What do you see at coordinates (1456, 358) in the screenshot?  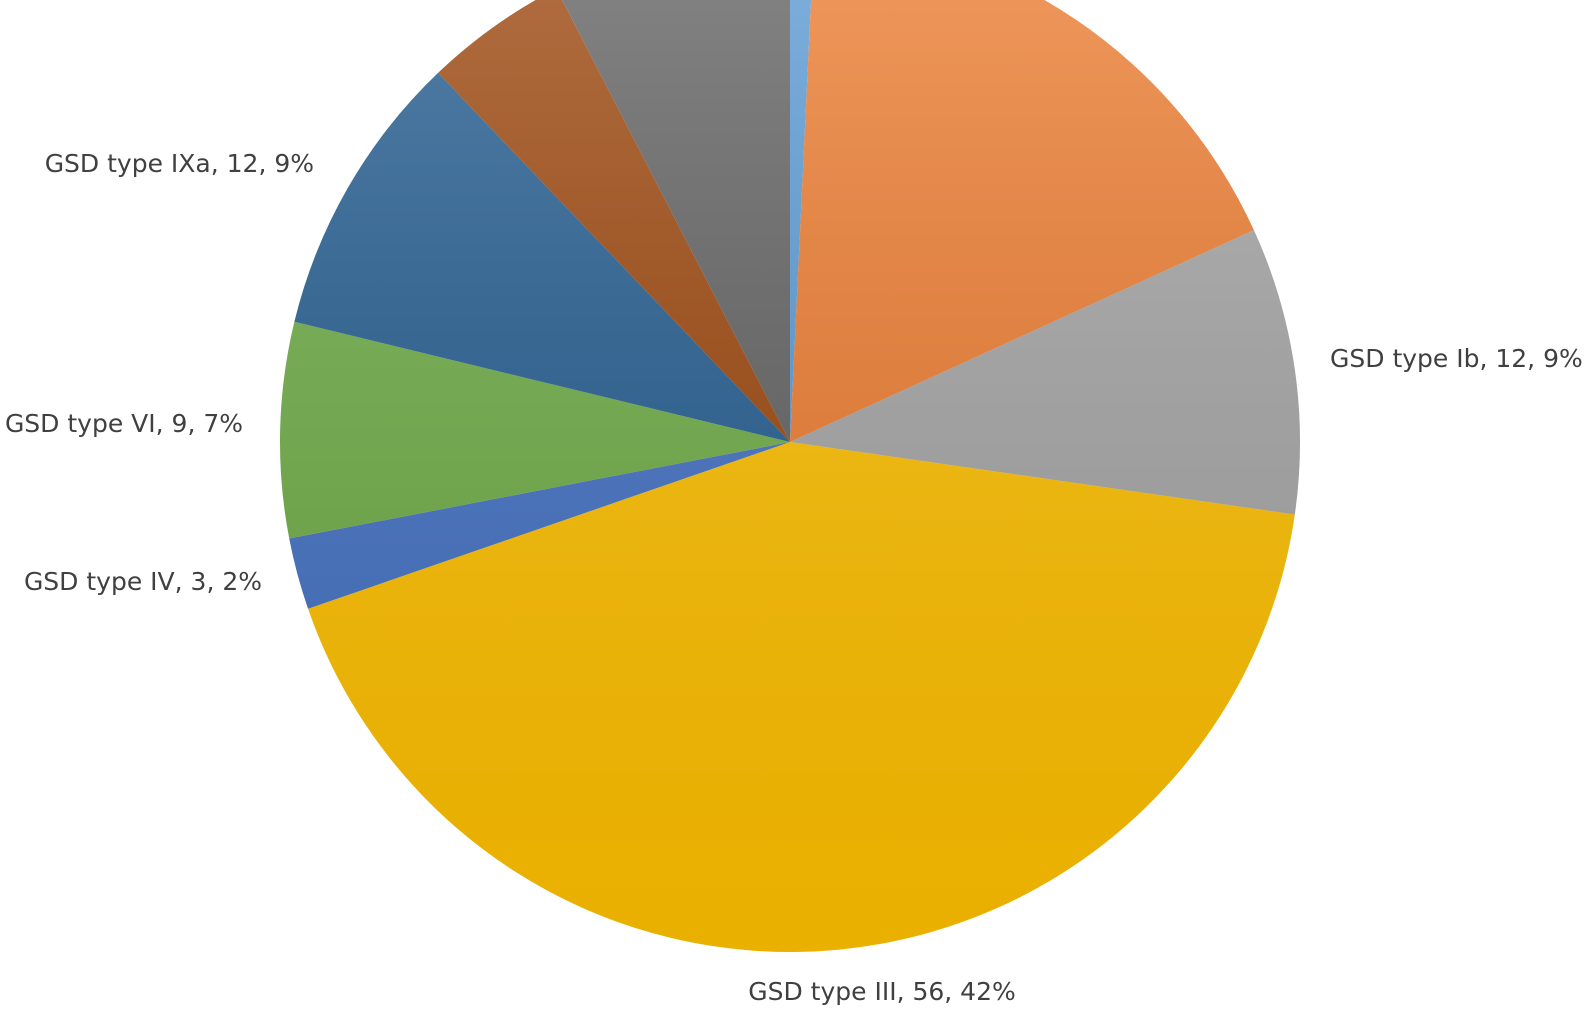 I see `data-label-2: GSD type Ib, 12, 9%` at bounding box center [1456, 358].